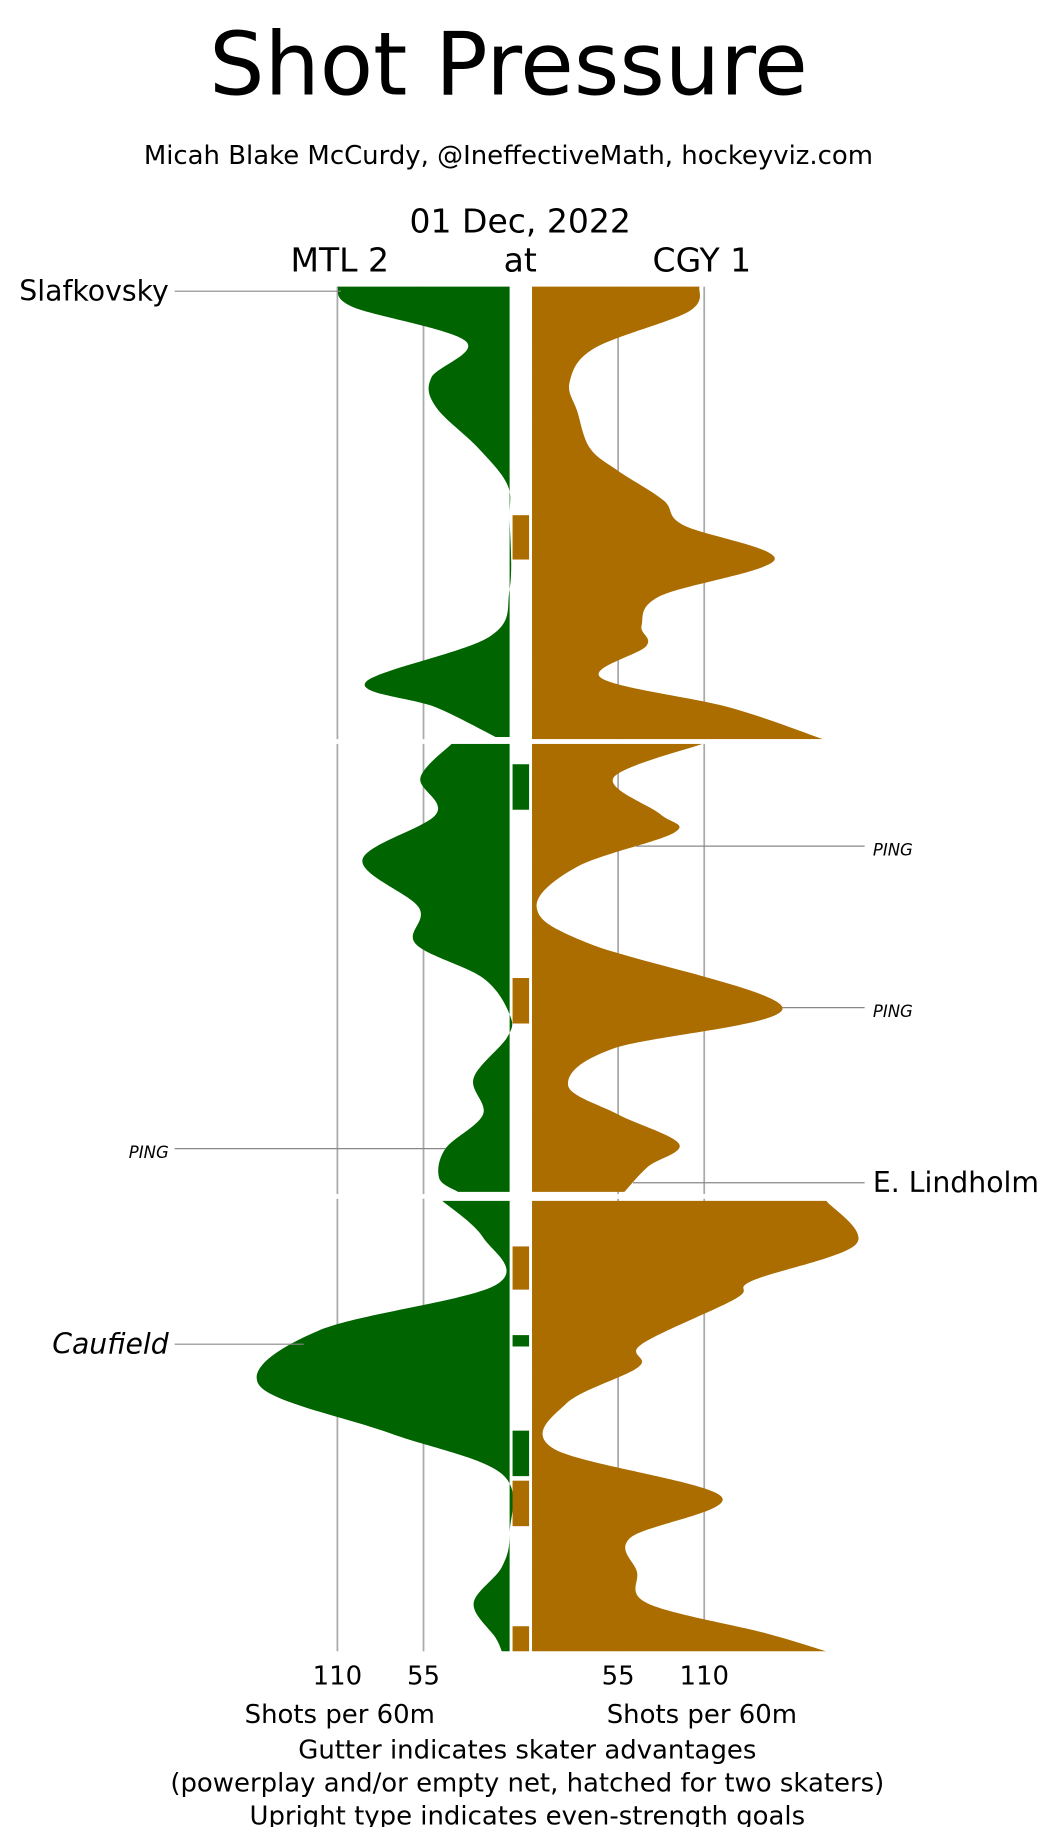 The image size is (1044, 1827). I want to click on goal-label: Slafkovsky, so click(93, 291).